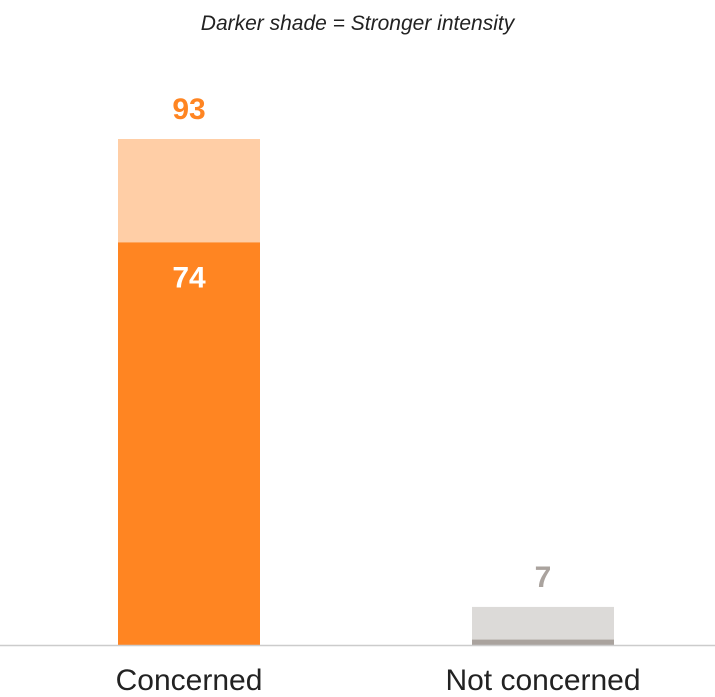  Describe the element at coordinates (543, 623) in the screenshot. I see `bar-not-concerned-light-segment` at that location.